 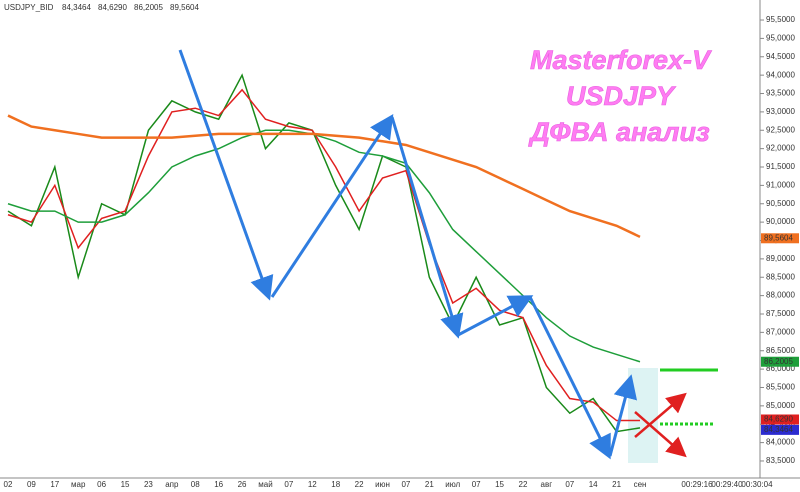 I want to click on time-label: 00:29:16, so click(x=697, y=484).